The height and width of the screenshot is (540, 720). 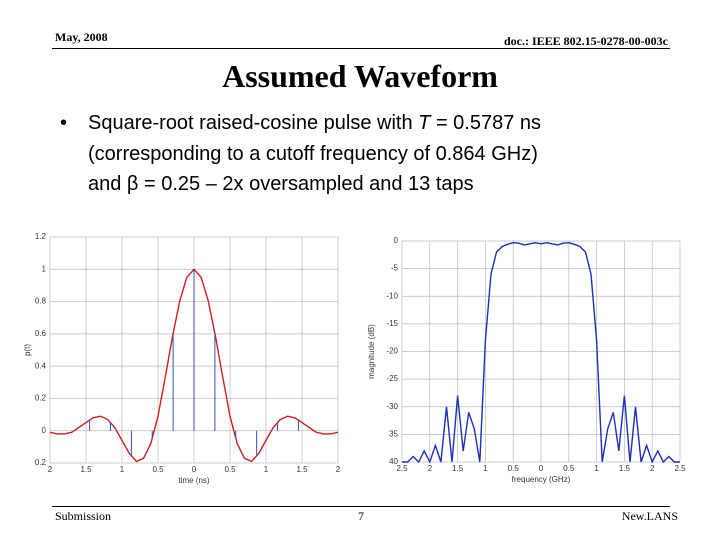 What do you see at coordinates (193, 480) in the screenshot?
I see `x-axis-label: time (ns)` at bounding box center [193, 480].